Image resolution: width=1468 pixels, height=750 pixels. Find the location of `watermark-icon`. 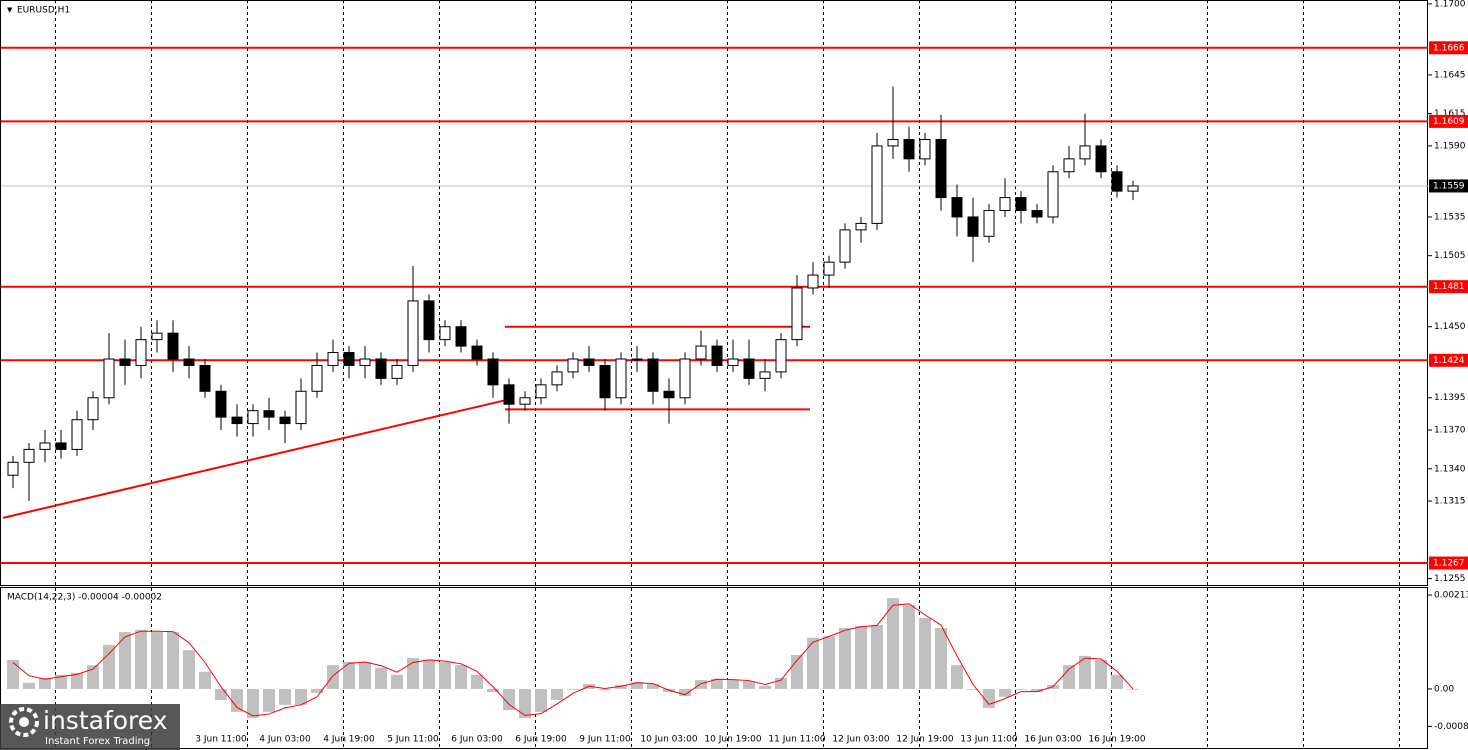

watermark-icon is located at coordinates (24, 722).